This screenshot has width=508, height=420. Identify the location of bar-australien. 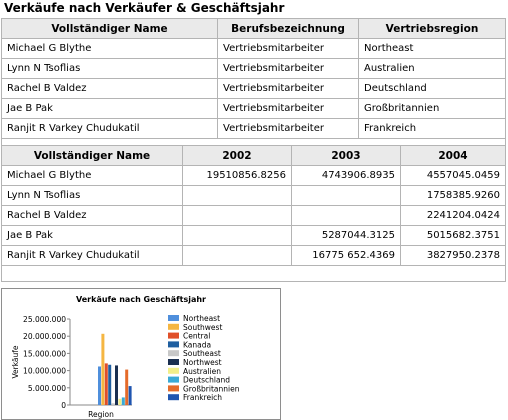
(120, 401).